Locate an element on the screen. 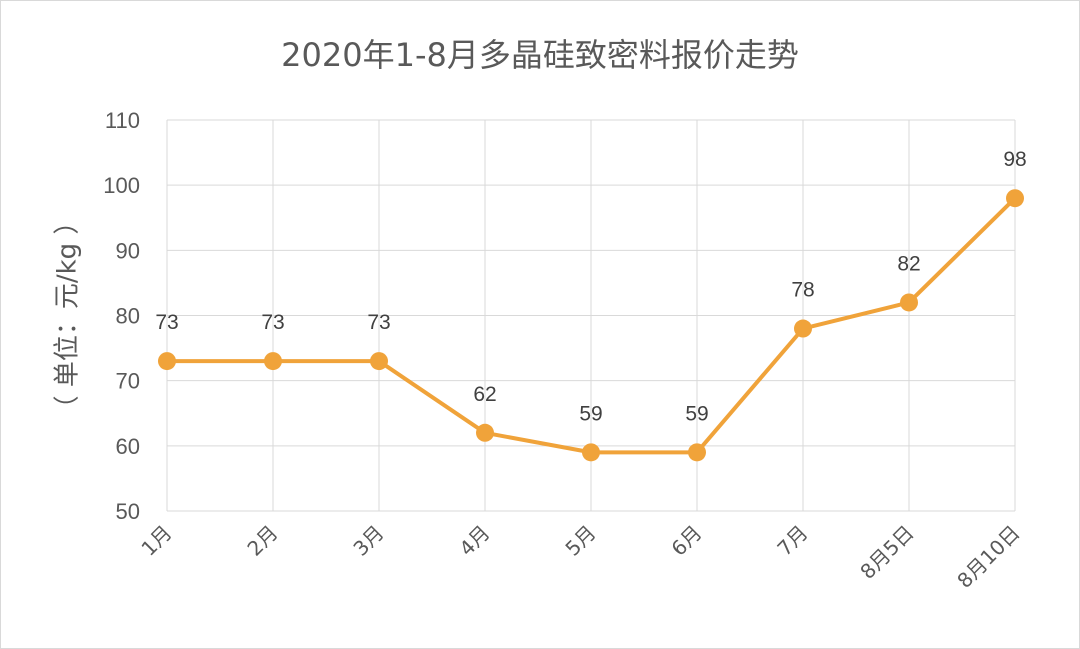 The image size is (1080, 649). x-tick-label: 1月 is located at coordinates (156, 541).